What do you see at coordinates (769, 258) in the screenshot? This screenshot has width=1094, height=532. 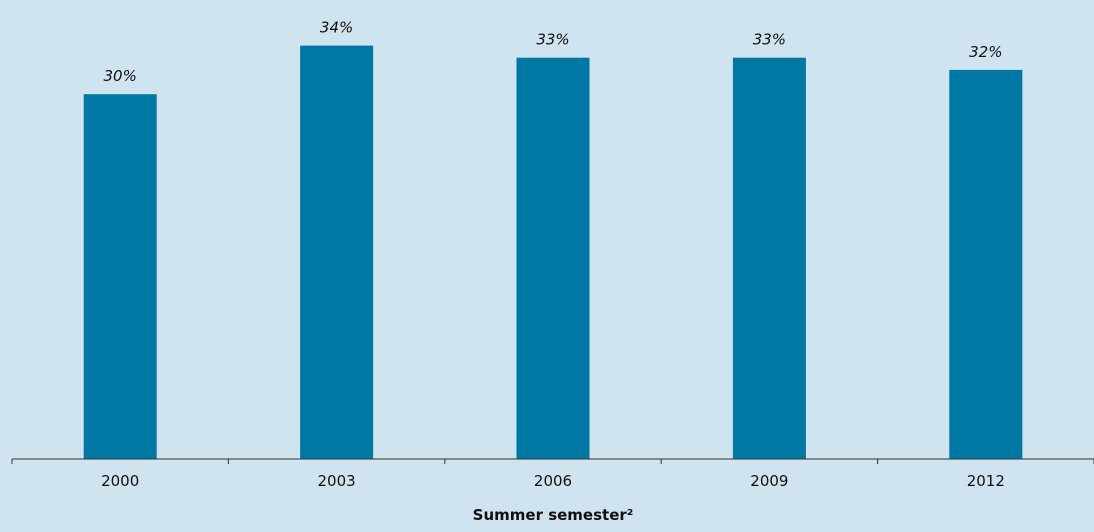 I see `bar-2009` at bounding box center [769, 258].